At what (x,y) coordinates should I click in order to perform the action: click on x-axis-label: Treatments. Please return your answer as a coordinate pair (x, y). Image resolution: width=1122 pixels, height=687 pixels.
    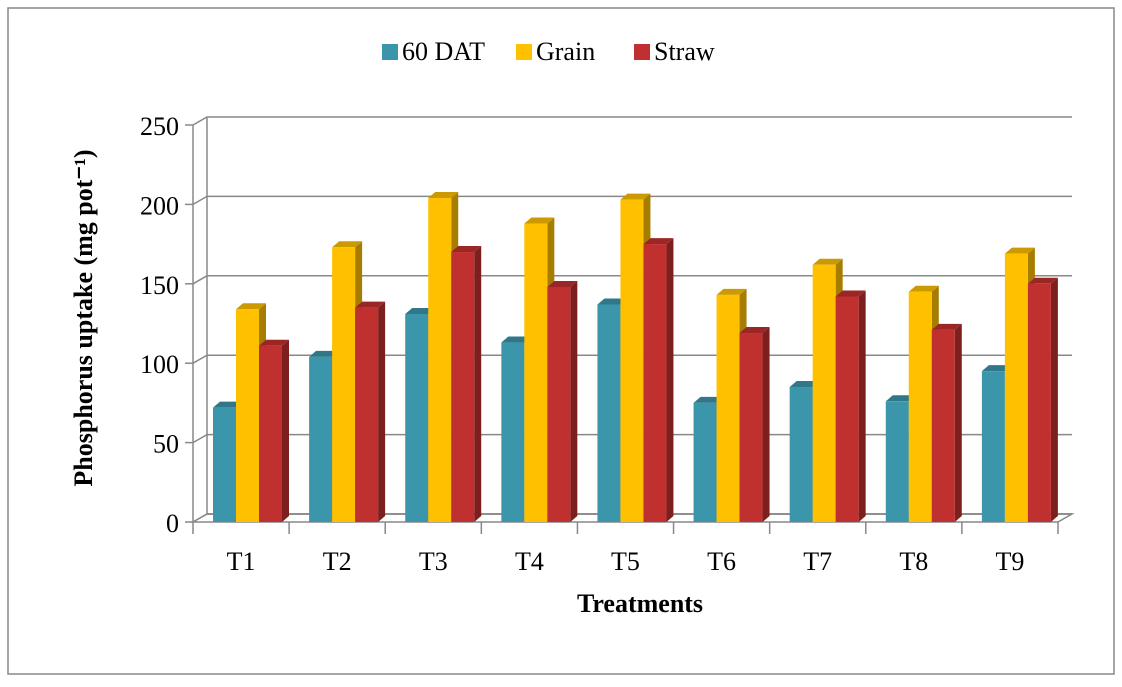
    Looking at the image, I should click on (640, 603).